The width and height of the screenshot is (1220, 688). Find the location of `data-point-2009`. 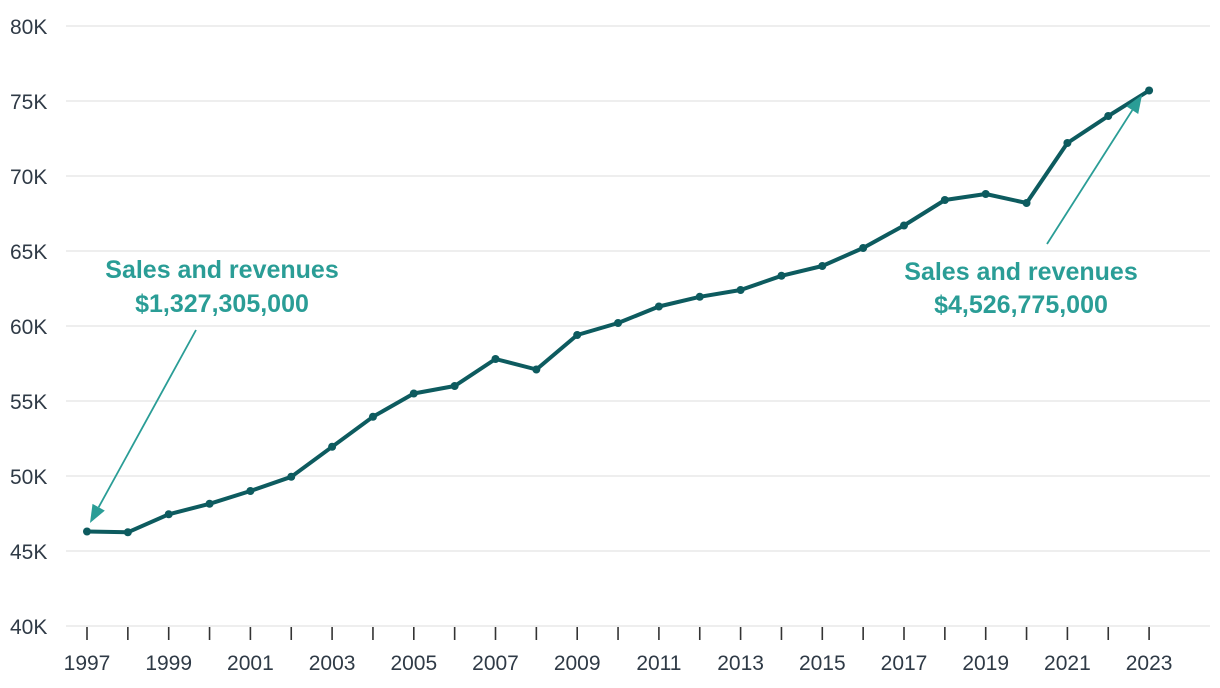

data-point-2009 is located at coordinates (577, 335).